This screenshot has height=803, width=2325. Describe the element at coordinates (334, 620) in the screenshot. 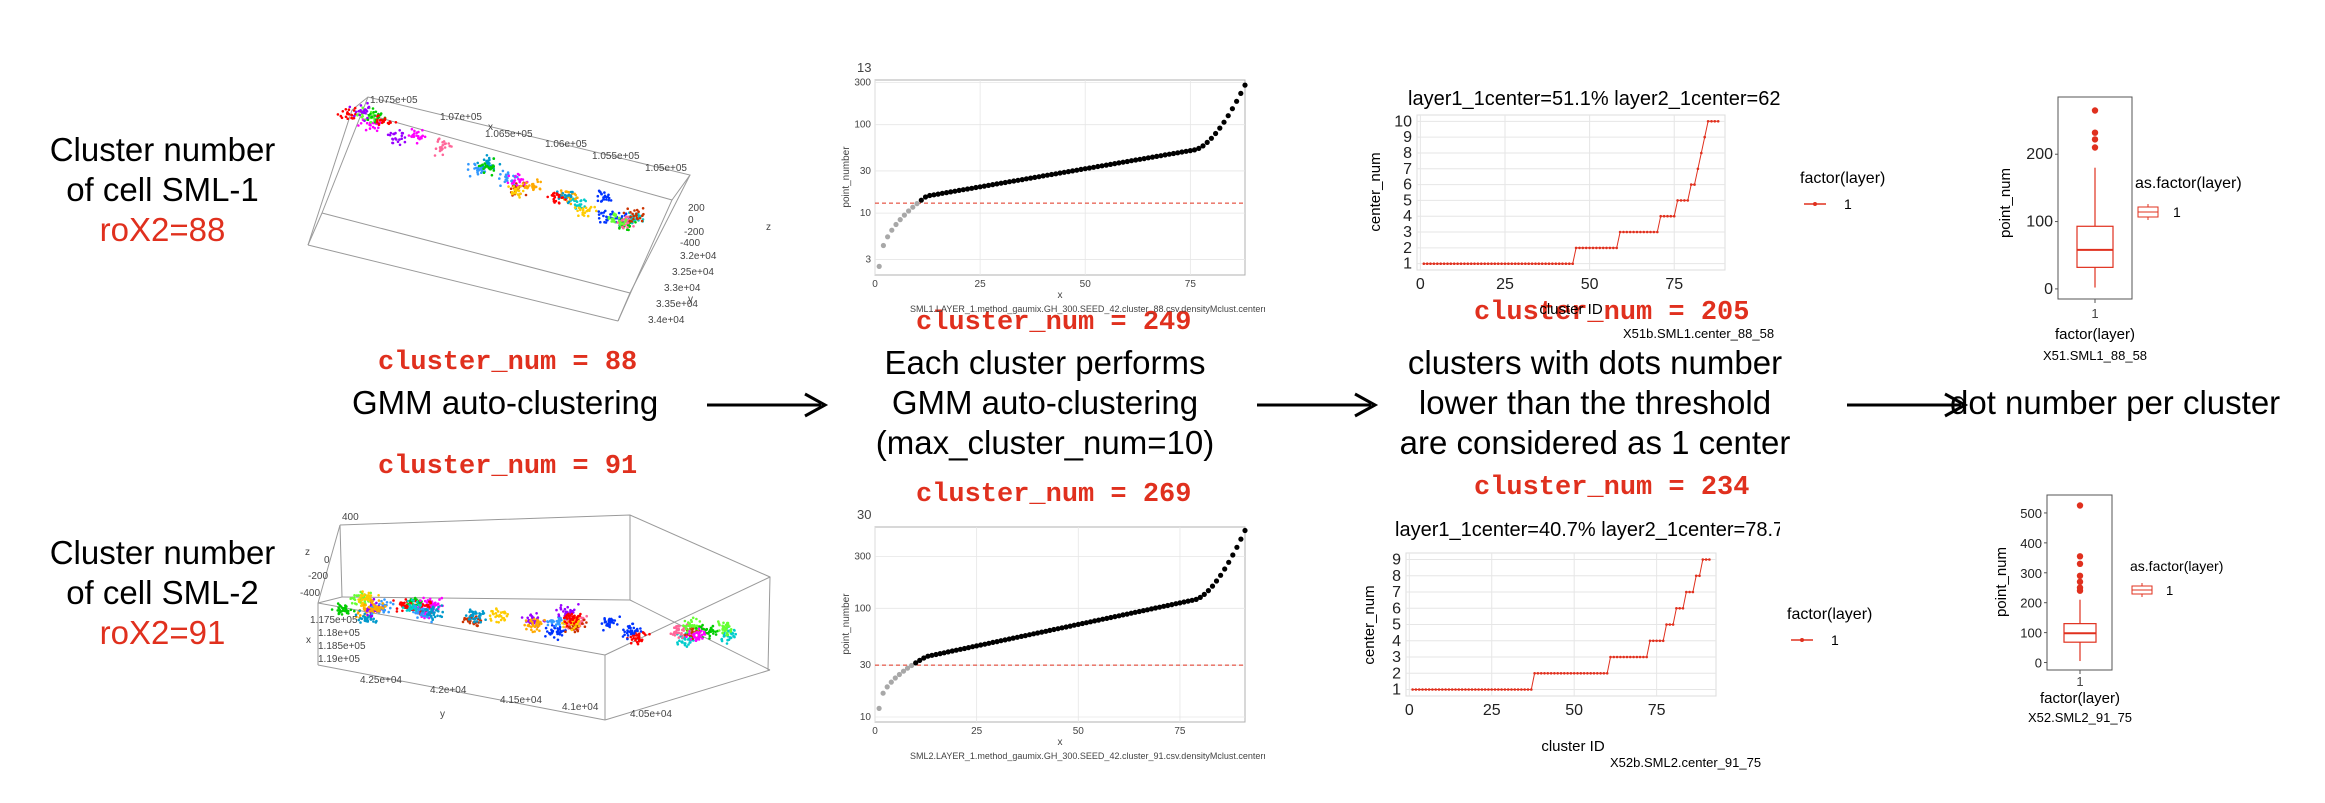

I see `x-tick: 1.175e+05` at that location.